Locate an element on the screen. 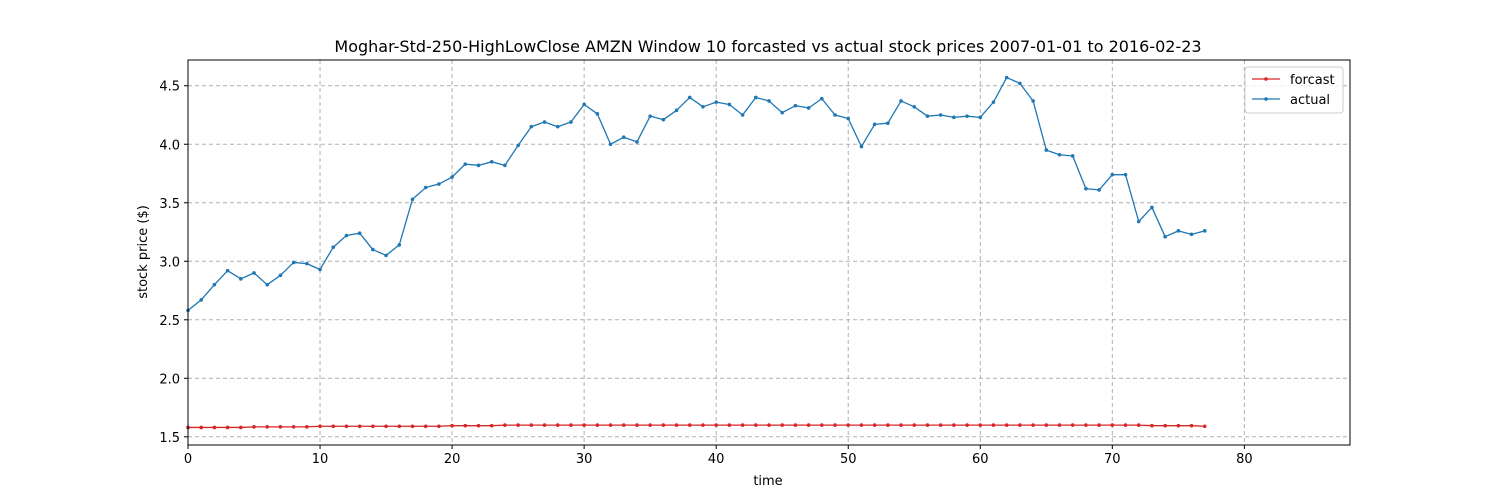 This screenshot has height=500, width=1500. x-tick-label: 80 is located at coordinates (1244, 459).